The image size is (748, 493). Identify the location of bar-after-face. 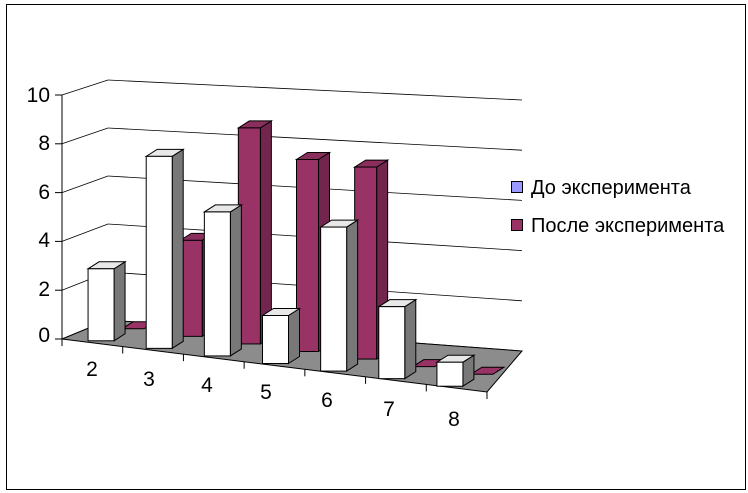
(487, 370).